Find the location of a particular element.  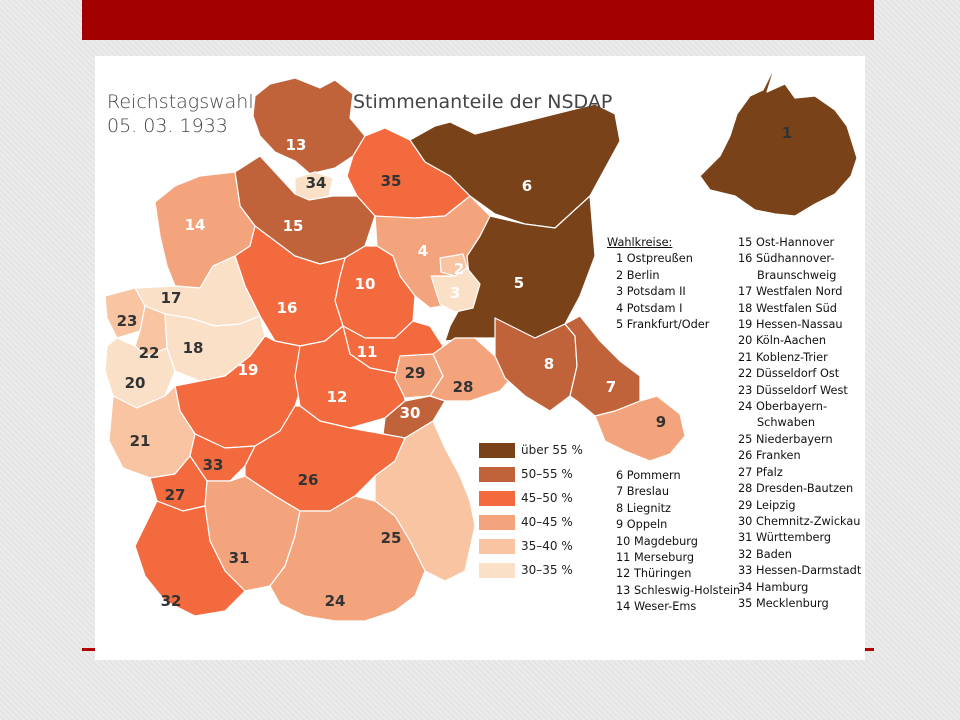

legend-item: 30–35 % is located at coordinates (531, 570).